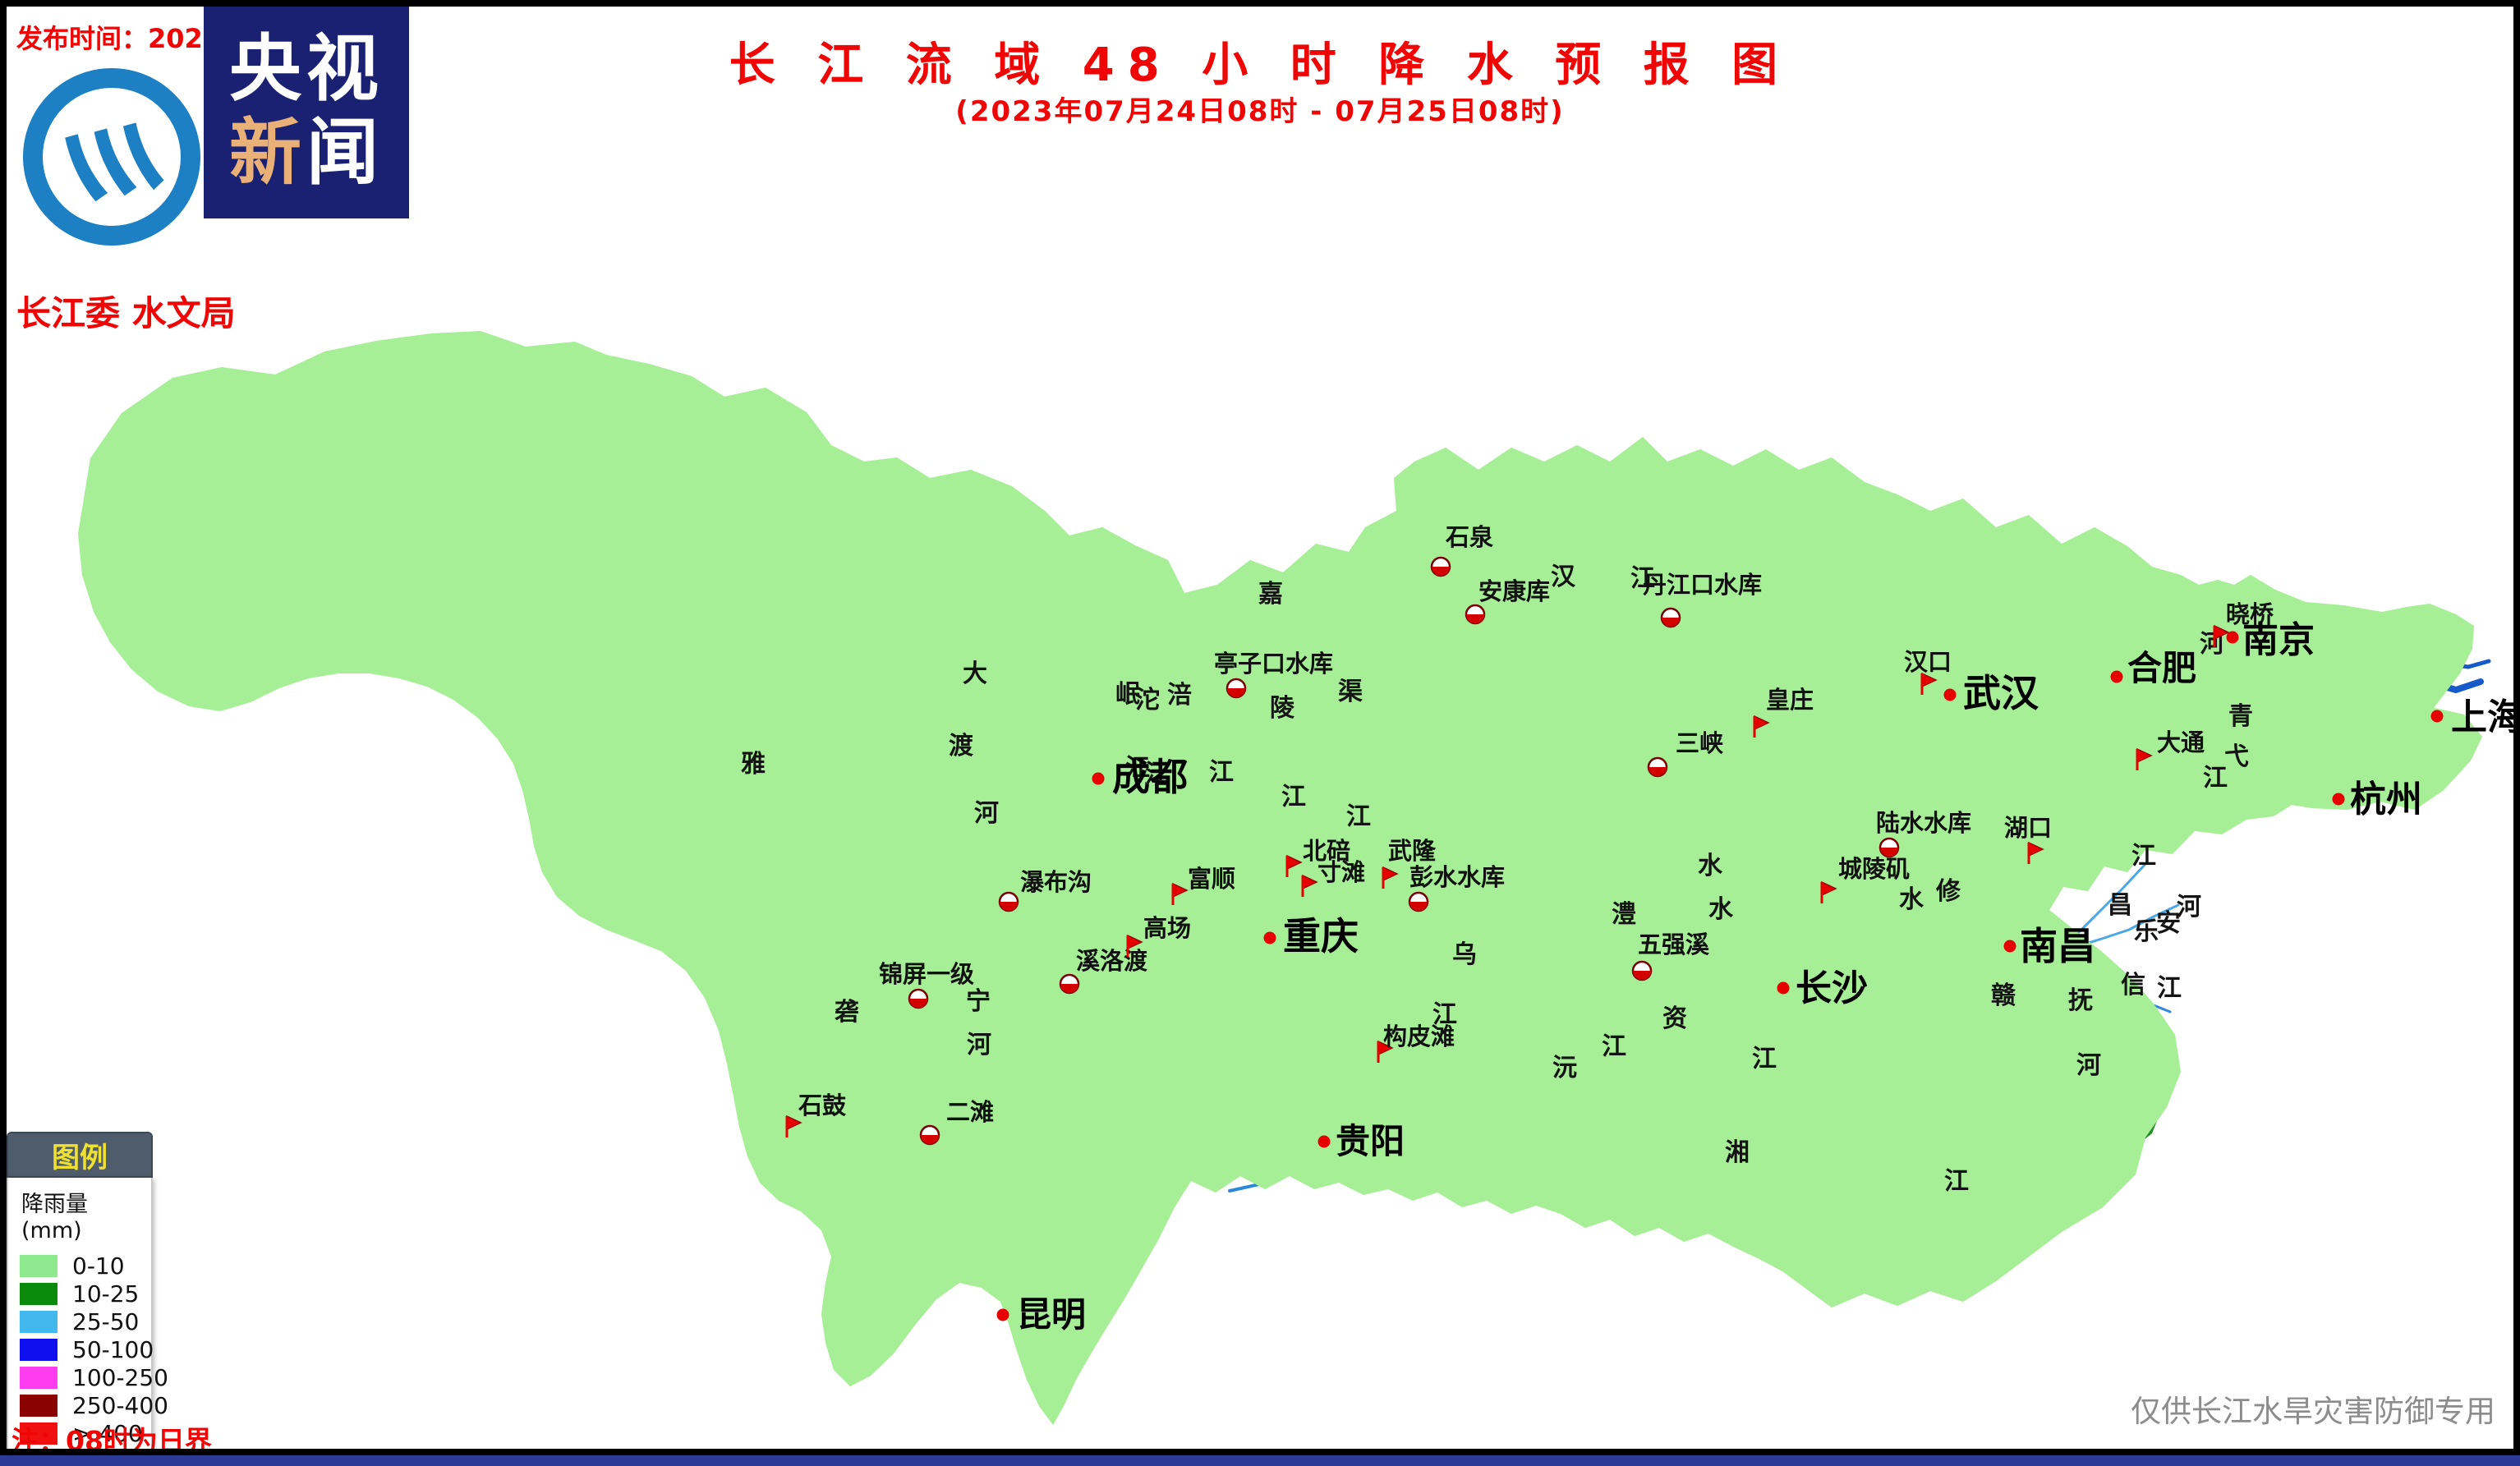 The width and height of the screenshot is (2520, 1466). What do you see at coordinates (1051, 1314) in the screenshot?
I see `city-label: 昆明` at bounding box center [1051, 1314].